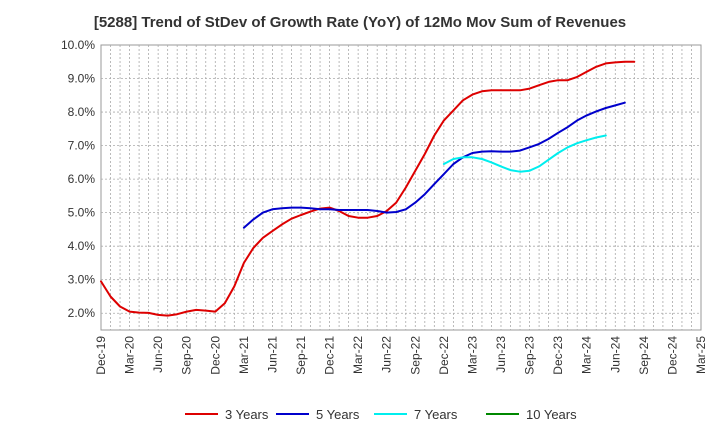 The width and height of the screenshot is (720, 440). I want to click on x-tick-label: Mar-25, so click(701, 355).